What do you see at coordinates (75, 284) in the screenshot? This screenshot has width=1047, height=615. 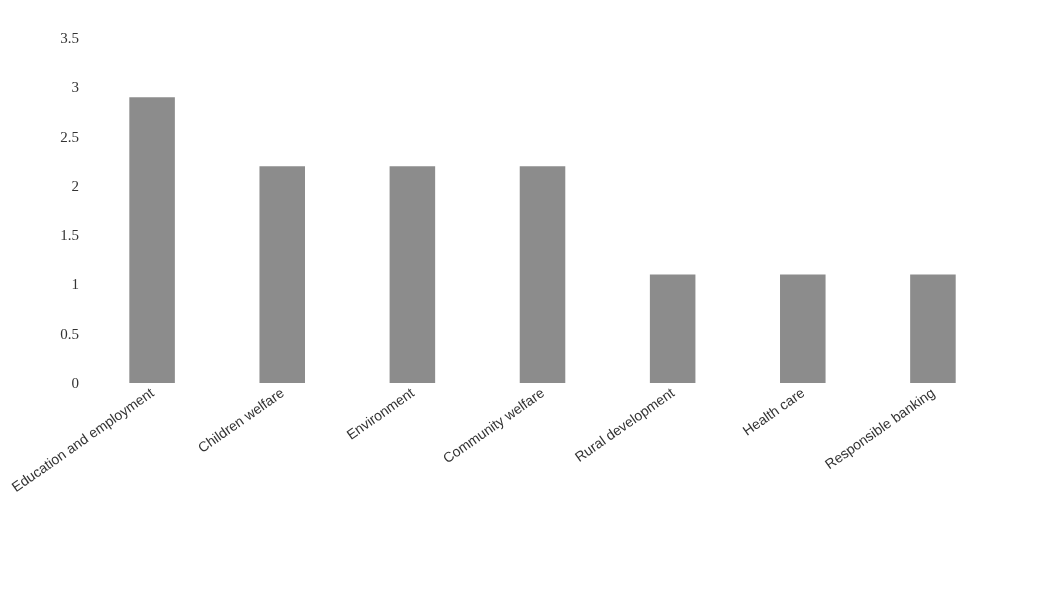 I see `y-tick-label: 1` at bounding box center [75, 284].